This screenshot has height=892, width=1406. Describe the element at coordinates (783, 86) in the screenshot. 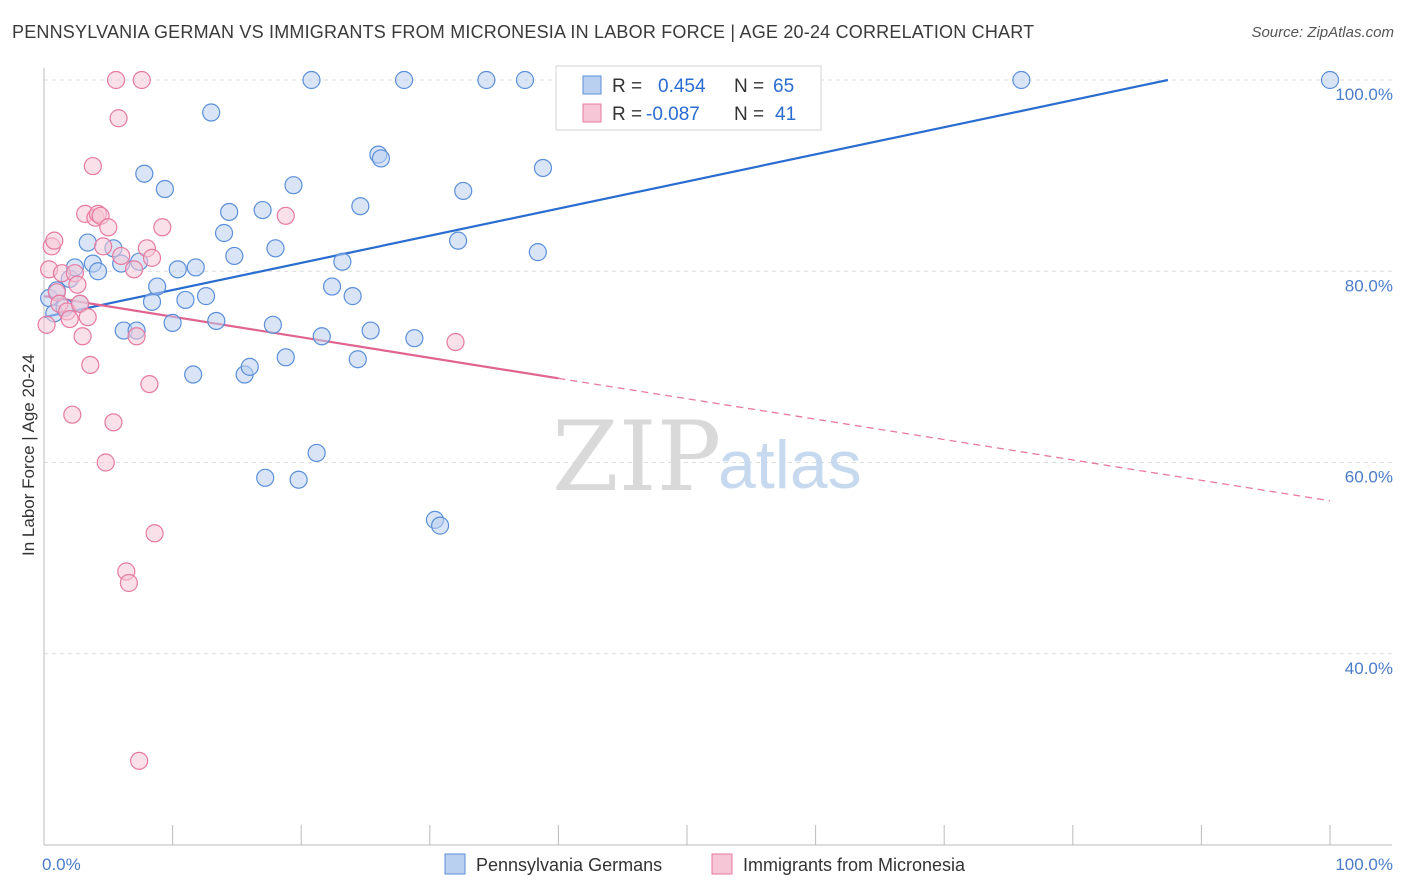

I see `legend-n-value-1: 65` at that location.